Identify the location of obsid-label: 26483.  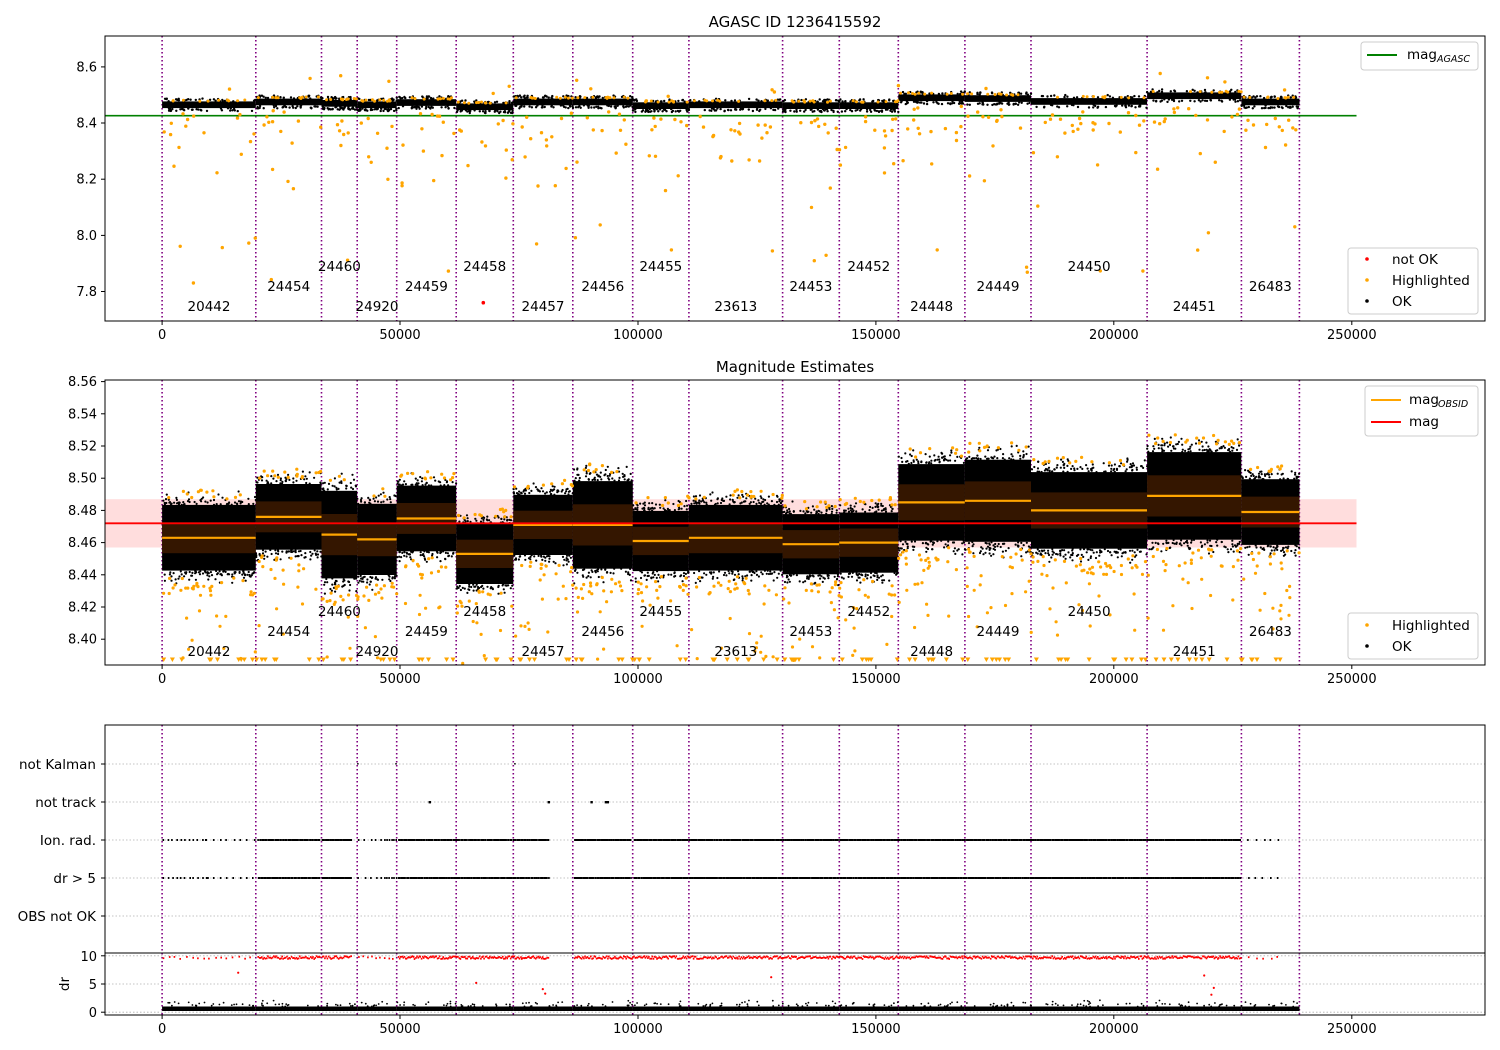
(1270, 287).